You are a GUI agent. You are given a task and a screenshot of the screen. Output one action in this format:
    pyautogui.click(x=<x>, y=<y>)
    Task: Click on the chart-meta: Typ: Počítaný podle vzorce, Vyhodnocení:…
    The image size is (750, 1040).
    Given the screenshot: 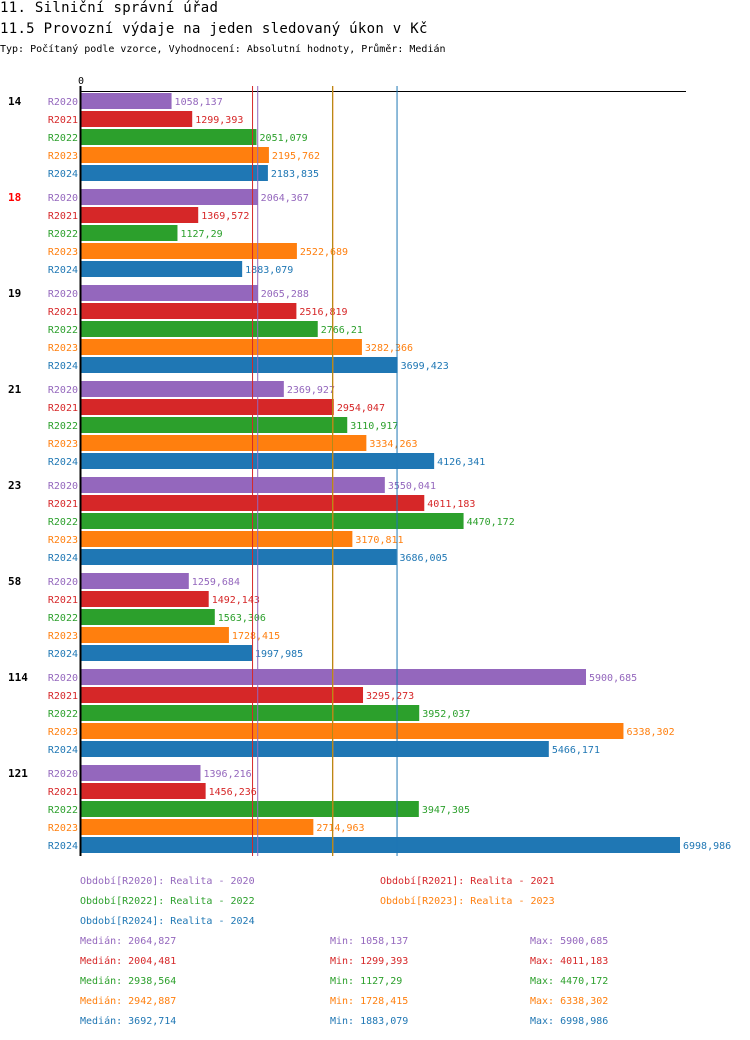 What is the action you would take?
    pyautogui.click(x=223, y=49)
    